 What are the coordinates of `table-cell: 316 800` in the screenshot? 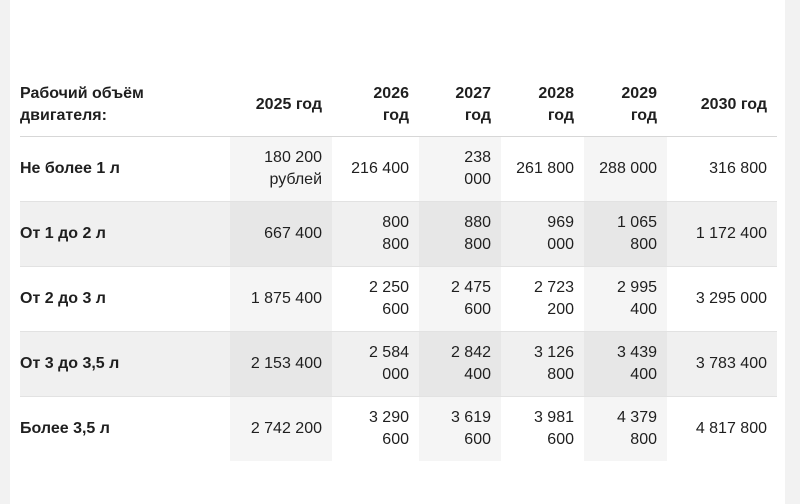 It's located at (722, 168).